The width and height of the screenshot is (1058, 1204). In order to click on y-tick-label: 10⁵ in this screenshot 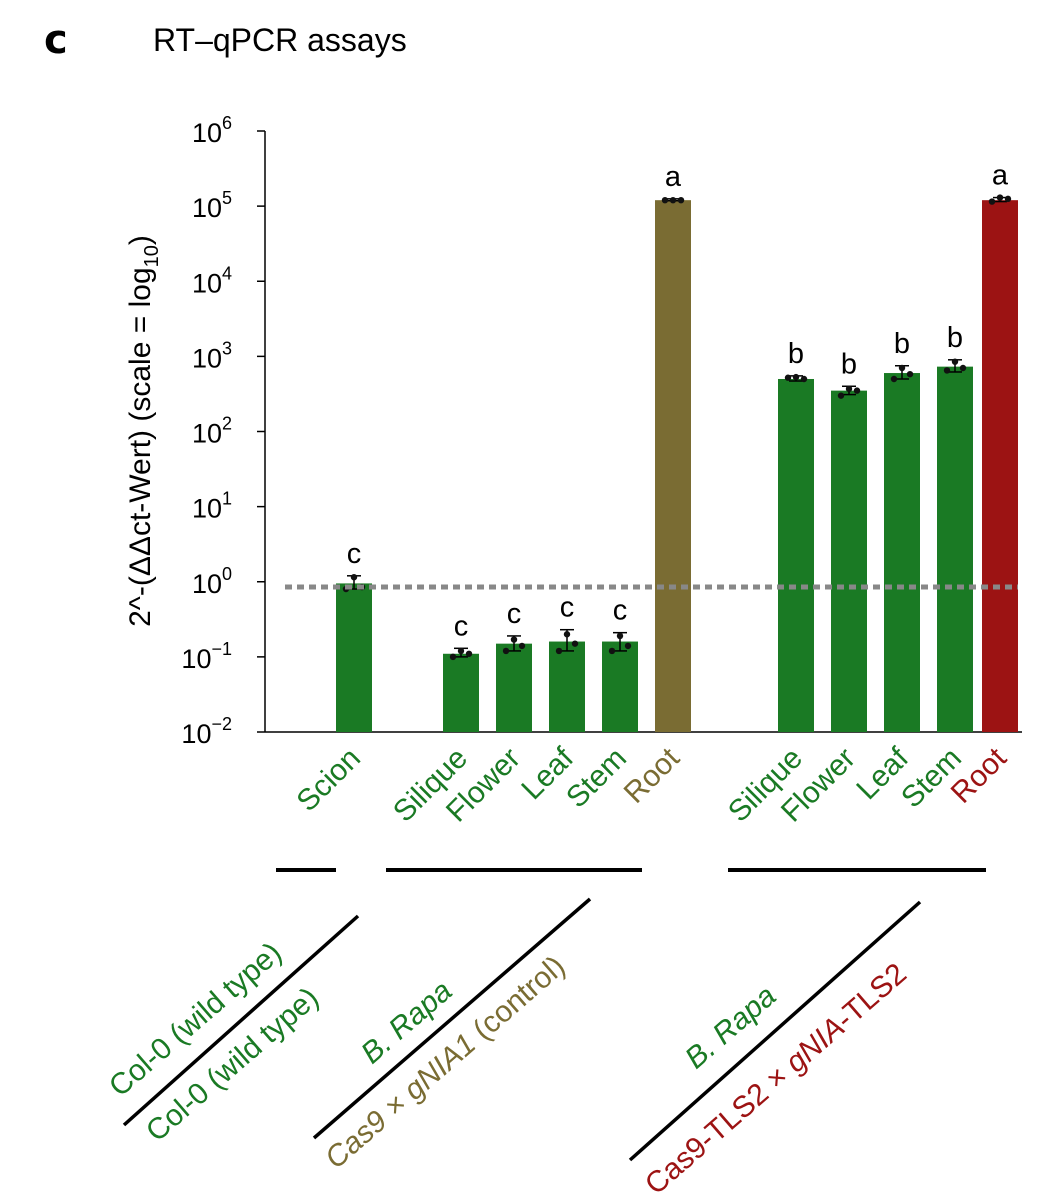, I will do `click(212, 205)`.